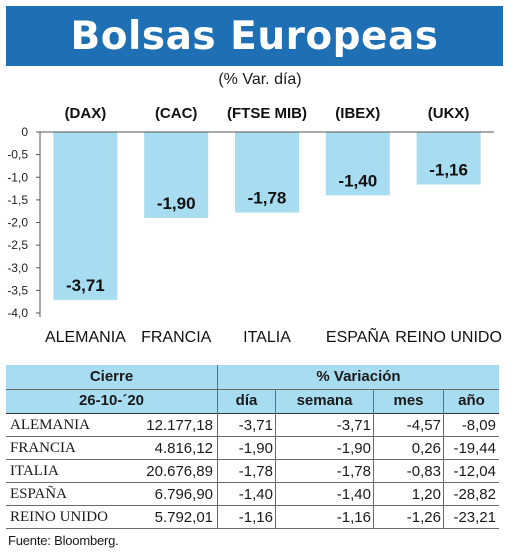 The height and width of the screenshot is (557, 520). I want to click on table-row: ALEMANIA 12.177,18 -3,71 -3,71 -4,57 -8,09, so click(252, 425).